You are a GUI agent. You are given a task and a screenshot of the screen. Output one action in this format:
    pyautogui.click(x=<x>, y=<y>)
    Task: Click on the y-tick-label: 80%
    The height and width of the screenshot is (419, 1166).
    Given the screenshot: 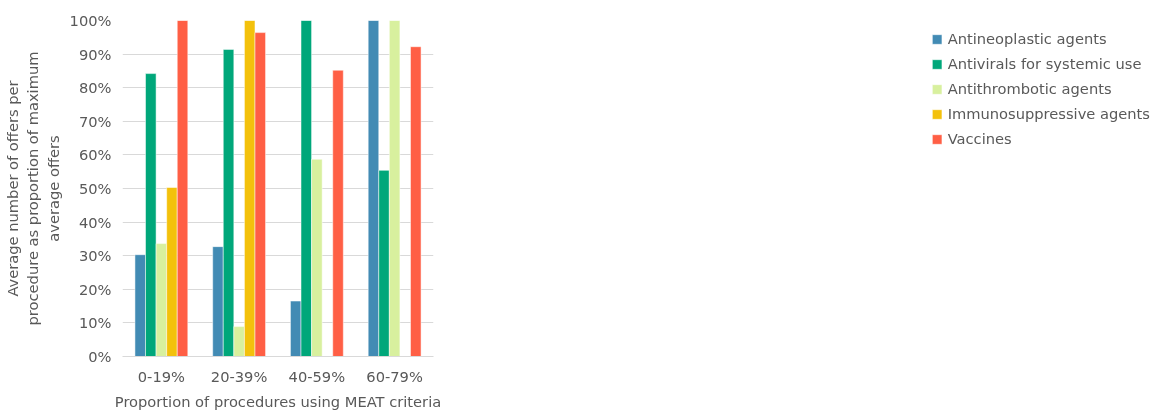 What is the action you would take?
    pyautogui.click(x=95, y=88)
    